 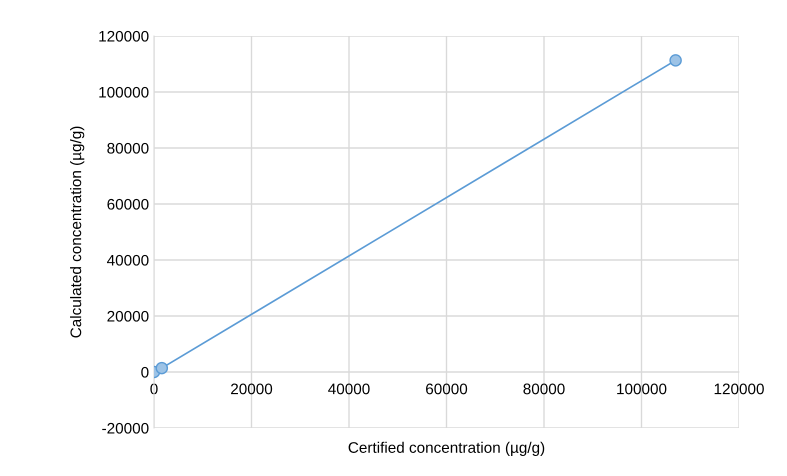 What do you see at coordinates (128, 260) in the screenshot?
I see `y-tick-label: 40000` at bounding box center [128, 260].